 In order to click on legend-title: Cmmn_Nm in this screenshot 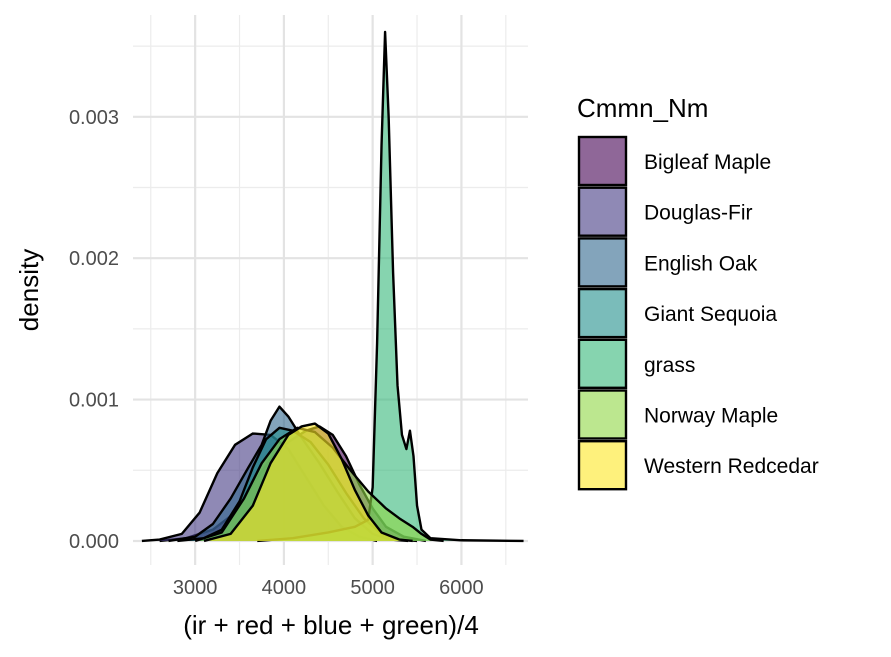, I will do `click(642, 108)`.